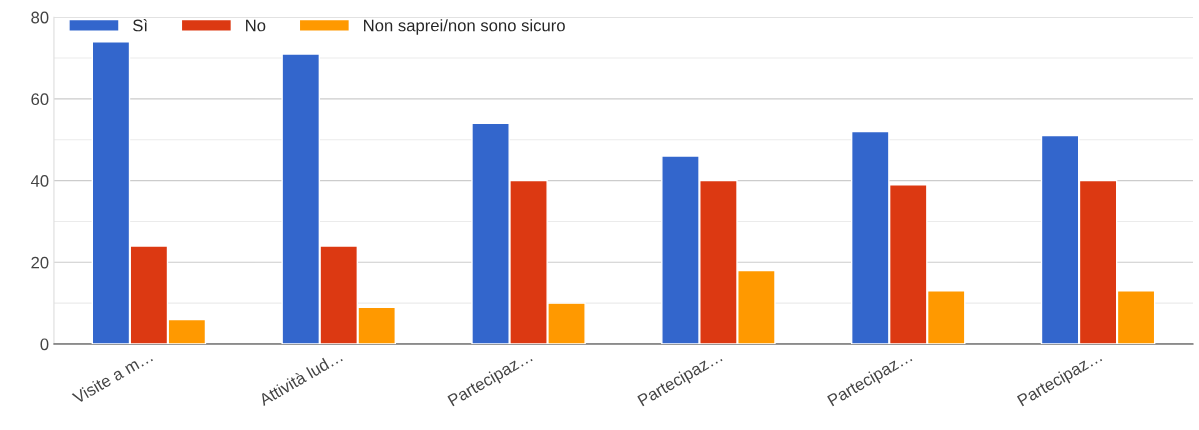 This screenshot has width=1199, height=430. Describe the element at coordinates (39, 181) in the screenshot. I see `y-tick-label: 40` at that location.